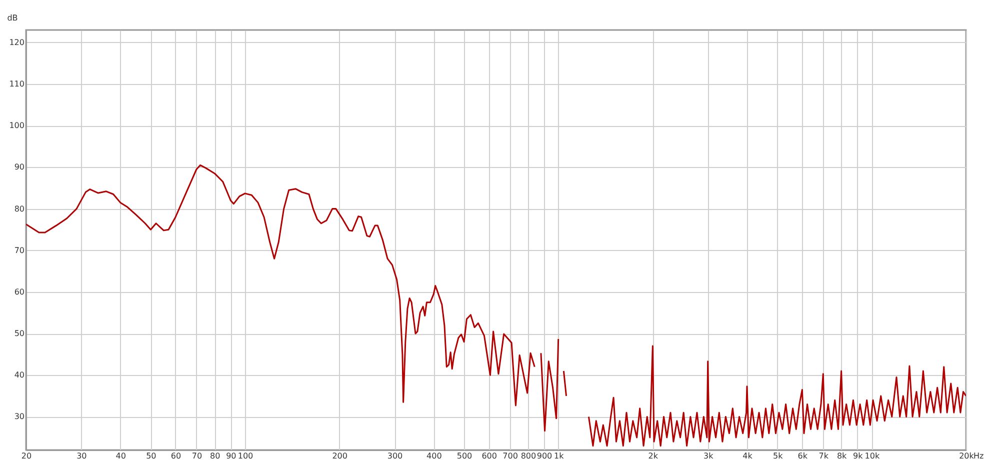  I want to click on x-tick-label: 4k, so click(747, 456).